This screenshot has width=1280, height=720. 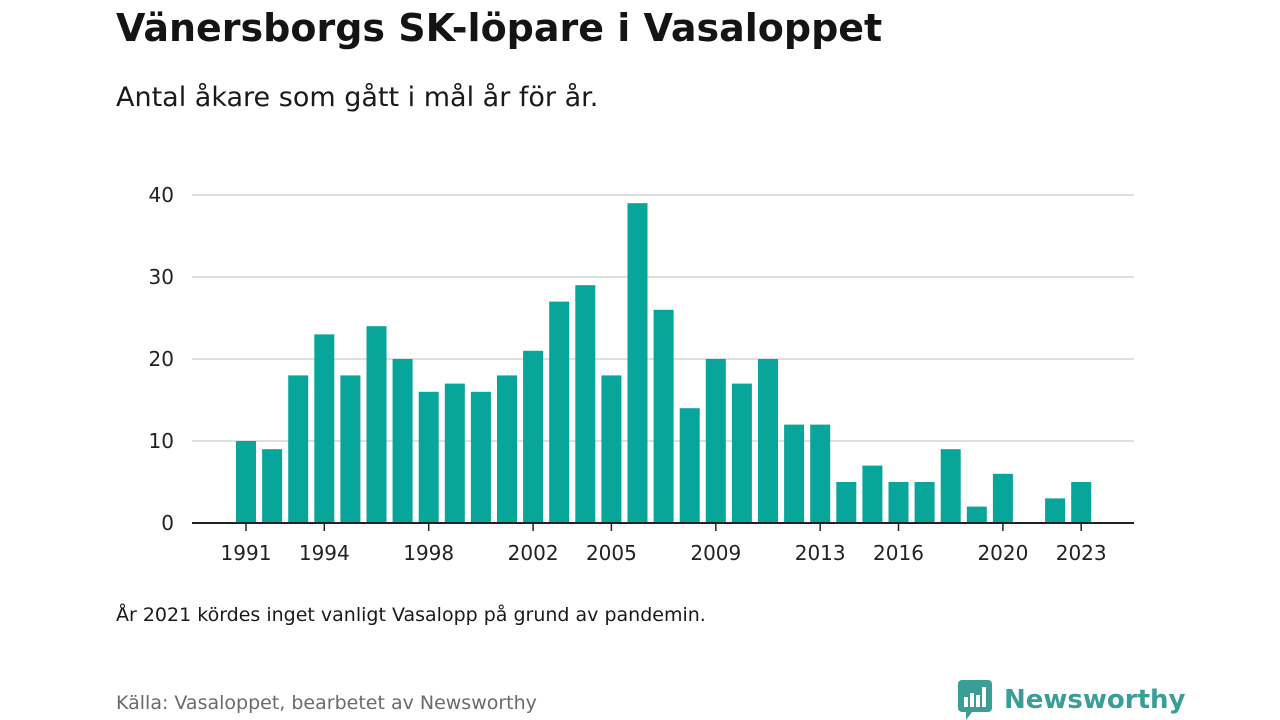 I want to click on bar-2003, so click(x=559, y=412).